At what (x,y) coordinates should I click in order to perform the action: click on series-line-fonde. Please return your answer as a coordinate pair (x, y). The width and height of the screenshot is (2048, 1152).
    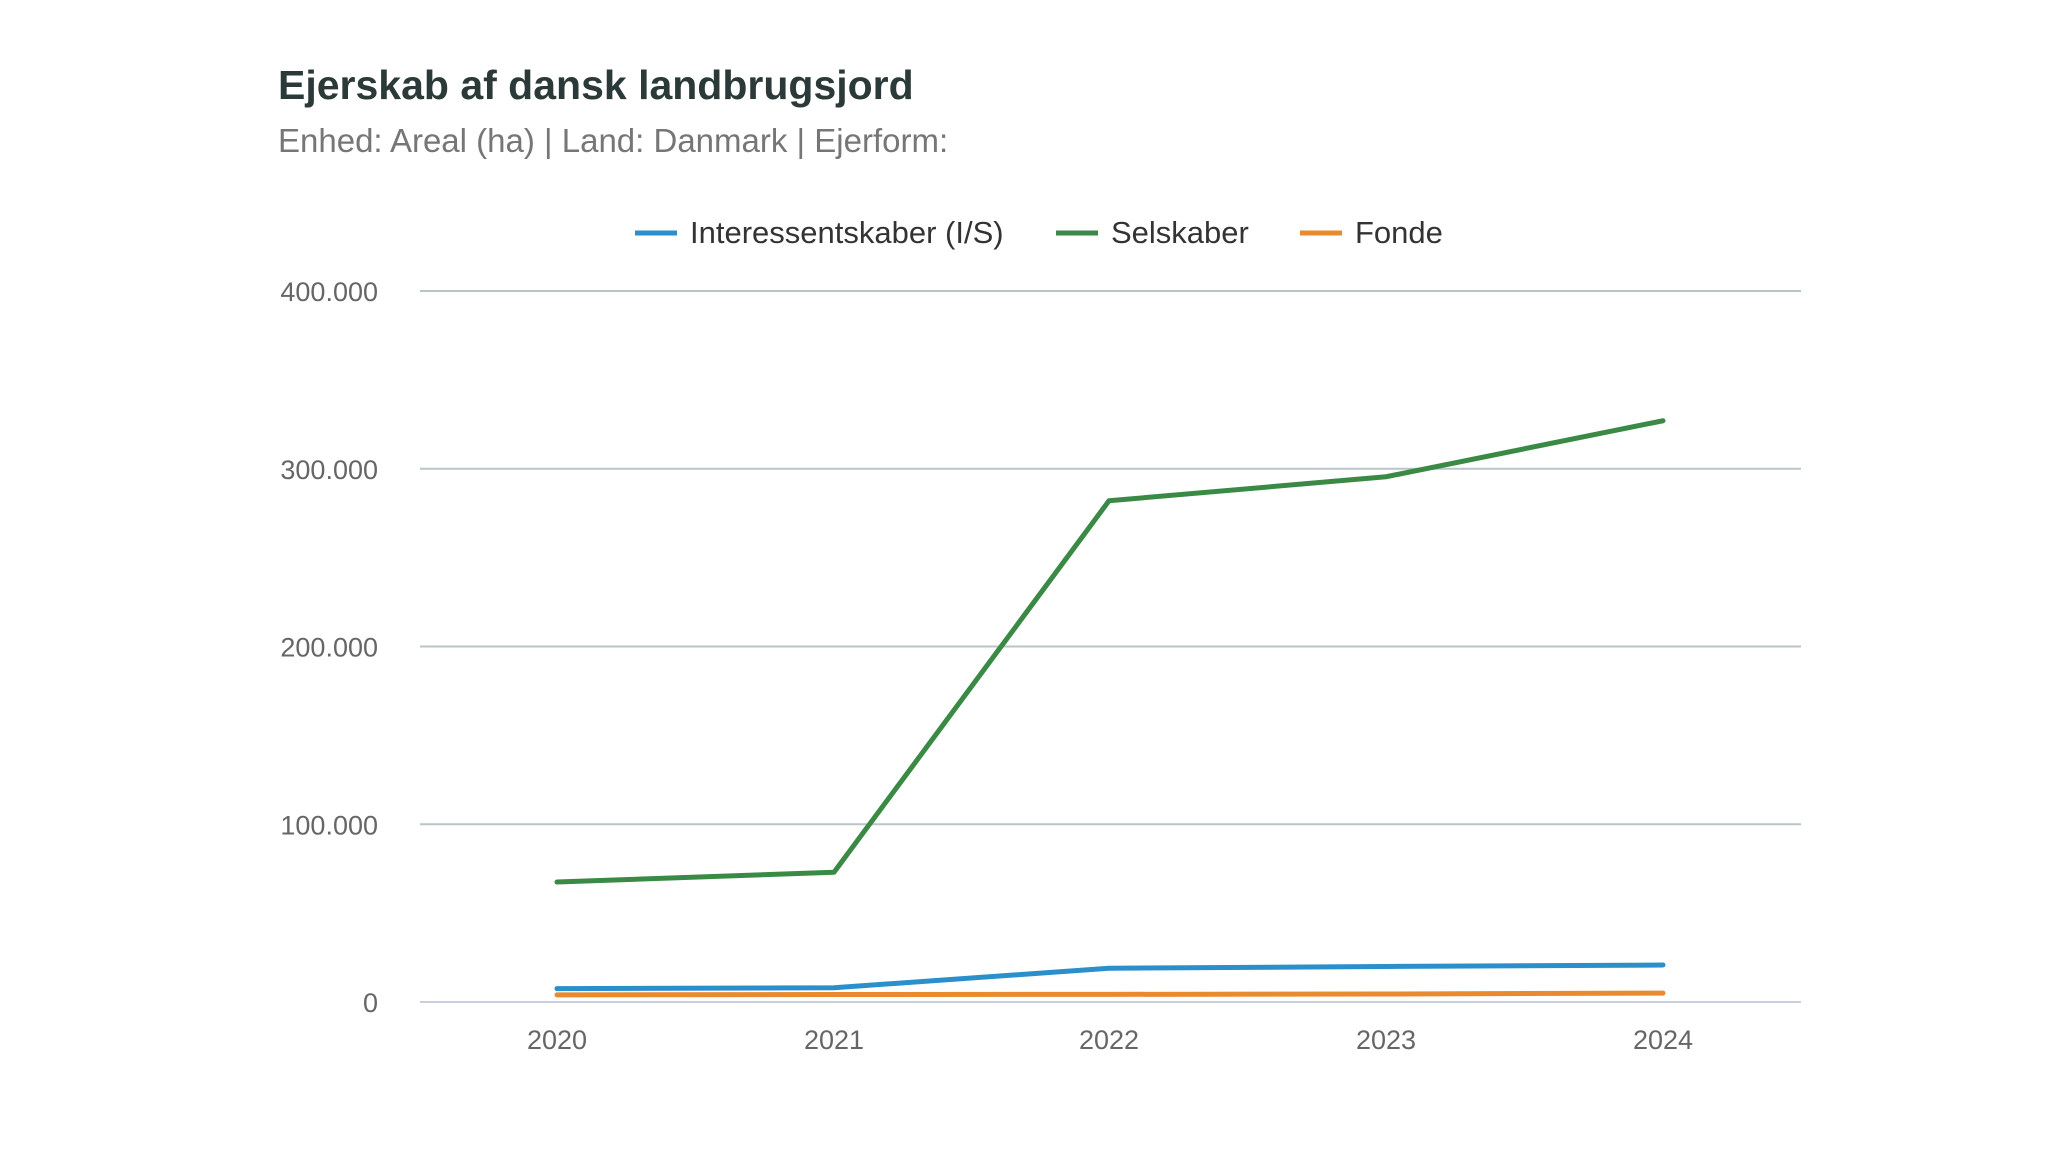
    Looking at the image, I should click on (1110, 994).